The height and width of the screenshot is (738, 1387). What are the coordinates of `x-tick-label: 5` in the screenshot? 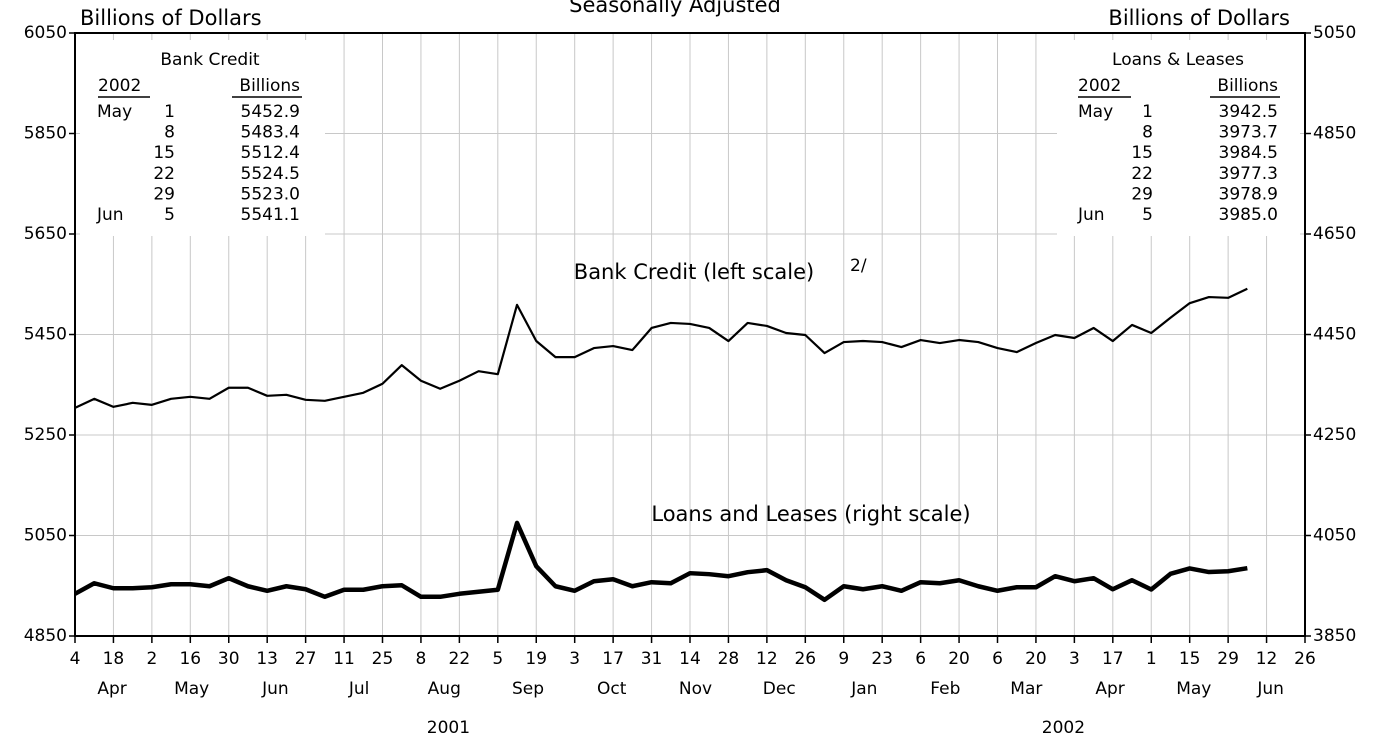 It's located at (497, 659).